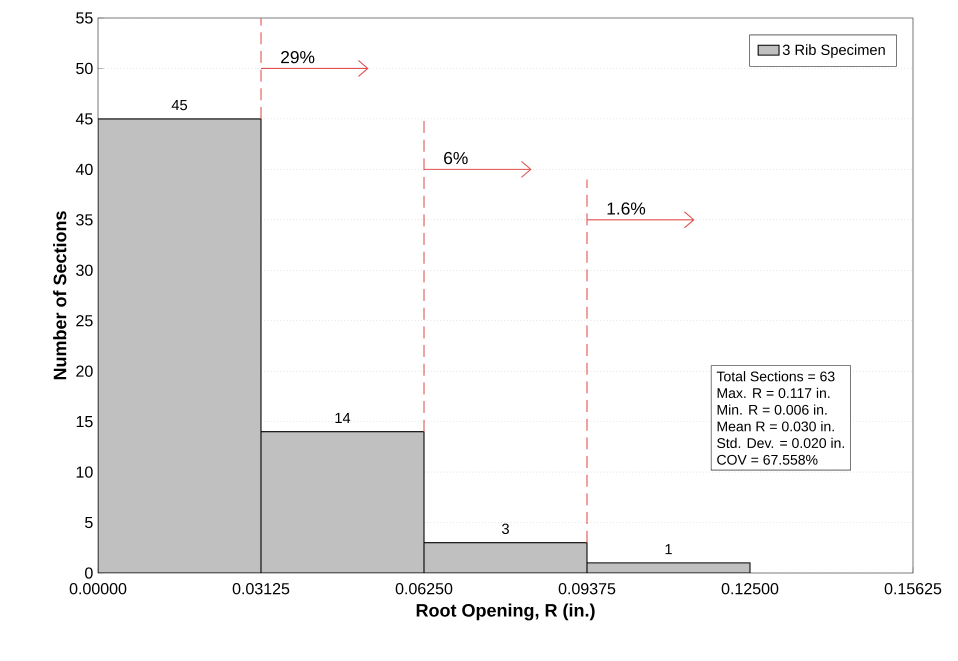 The height and width of the screenshot is (661, 958). What do you see at coordinates (180, 105) in the screenshot?
I see `data-label: 45` at bounding box center [180, 105].